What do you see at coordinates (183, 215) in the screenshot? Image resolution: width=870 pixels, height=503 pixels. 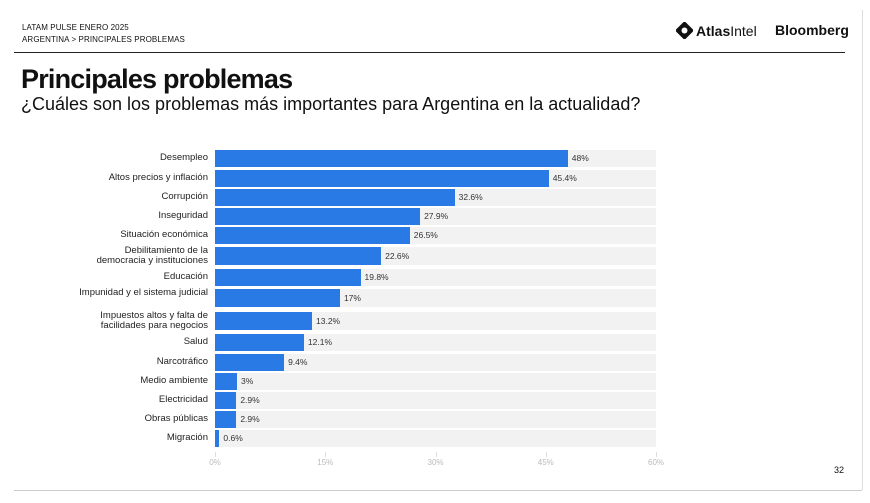 I see `category-label: Inseguridad` at bounding box center [183, 215].